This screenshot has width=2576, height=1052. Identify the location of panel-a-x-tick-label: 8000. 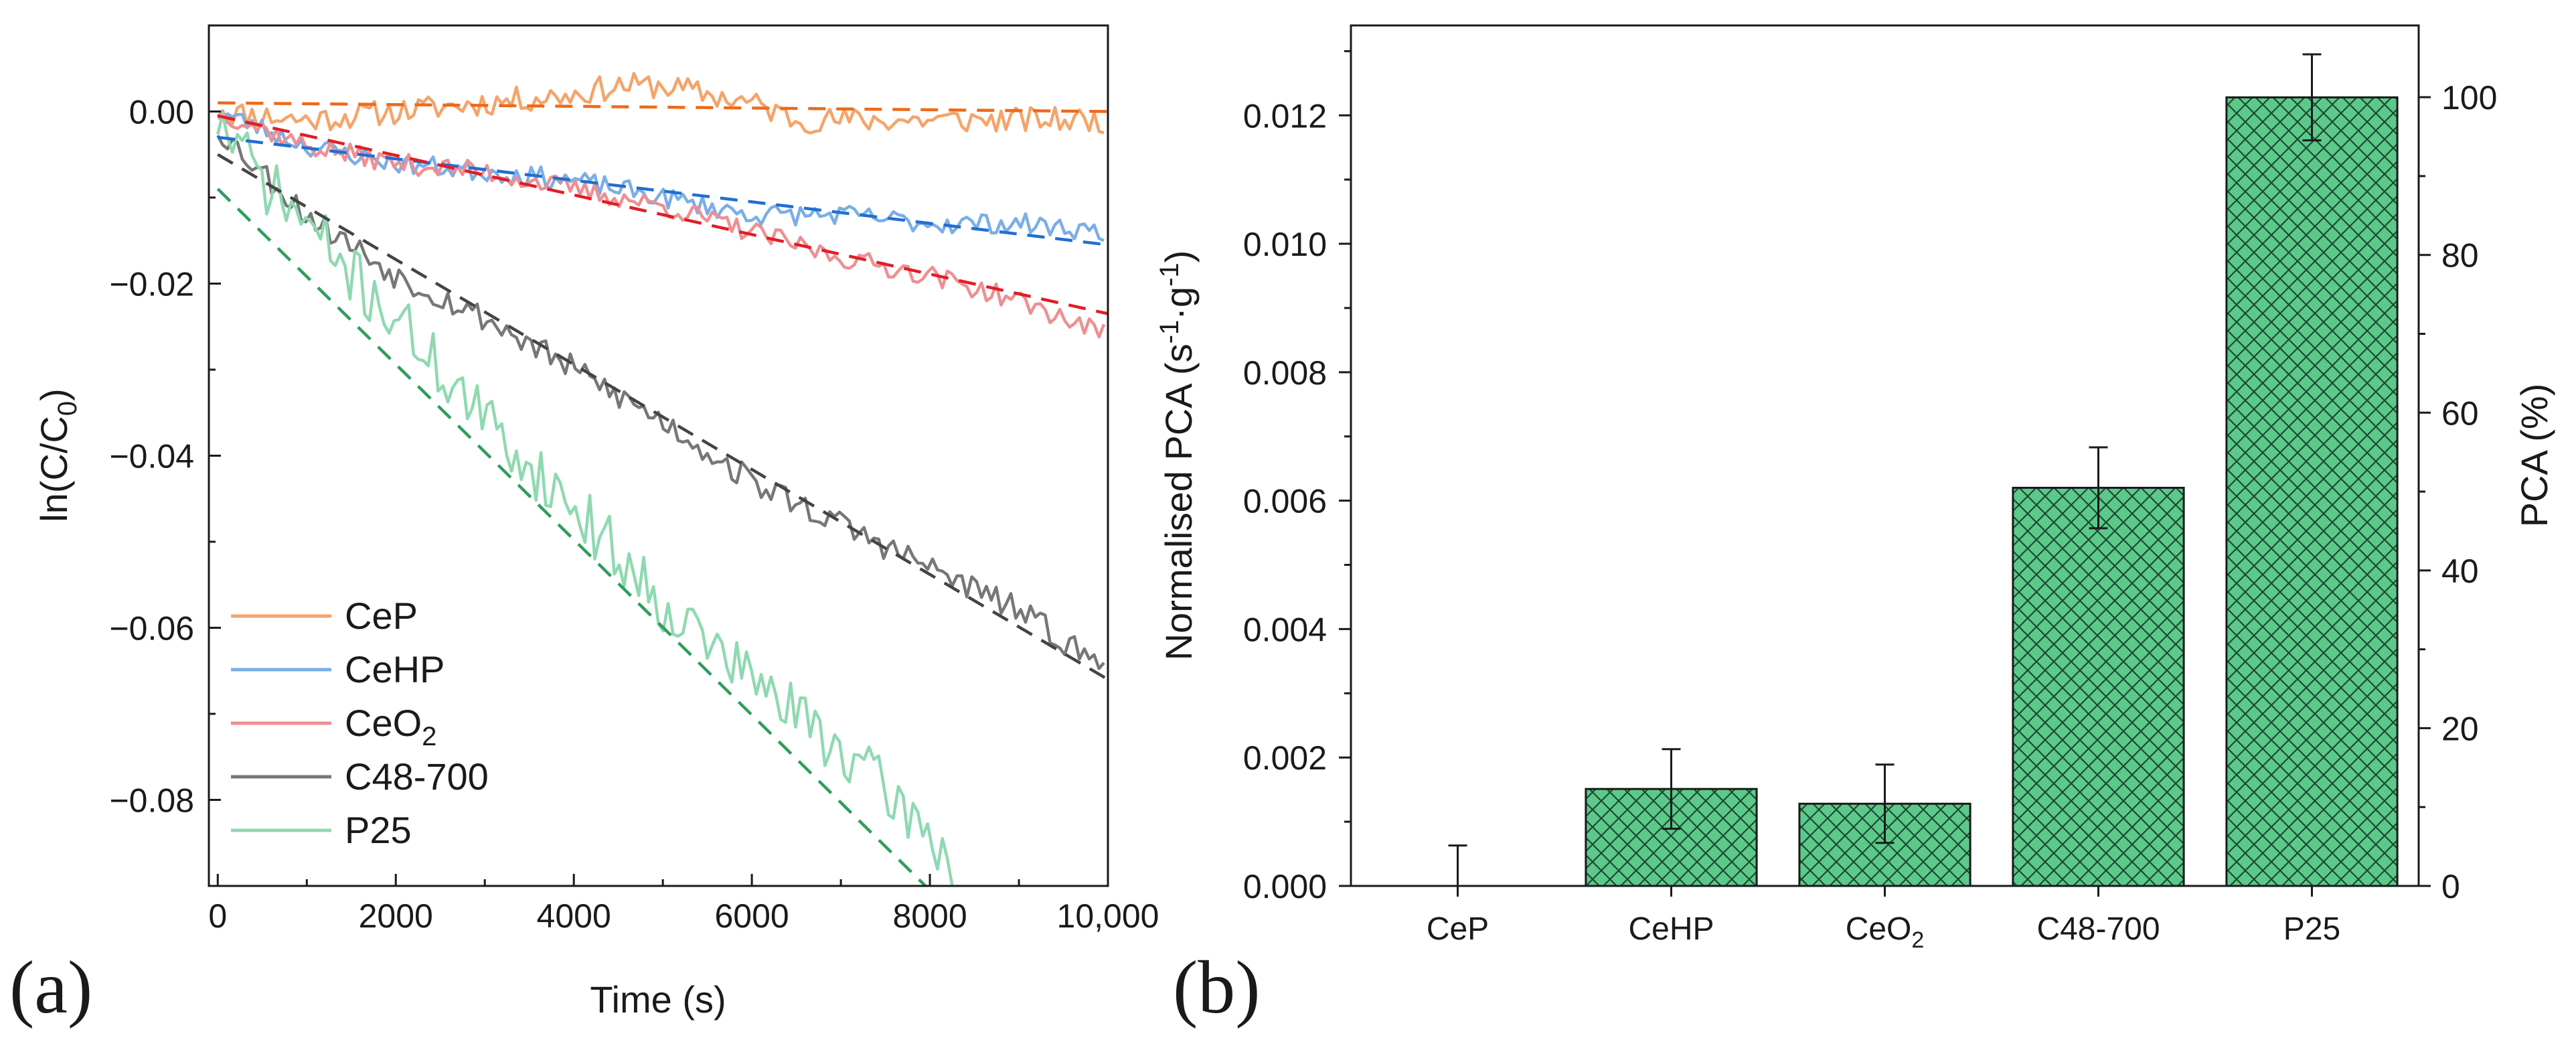
(929, 916).